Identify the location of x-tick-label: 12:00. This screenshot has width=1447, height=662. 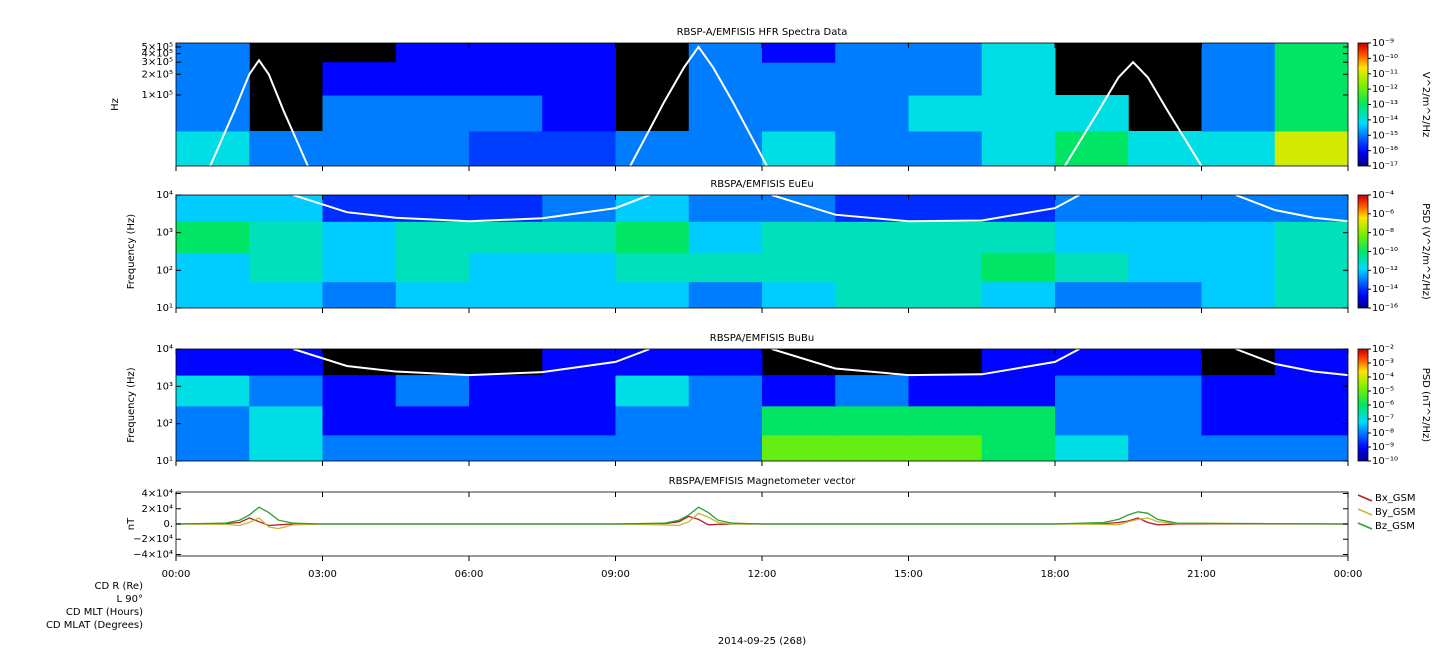
(762, 574).